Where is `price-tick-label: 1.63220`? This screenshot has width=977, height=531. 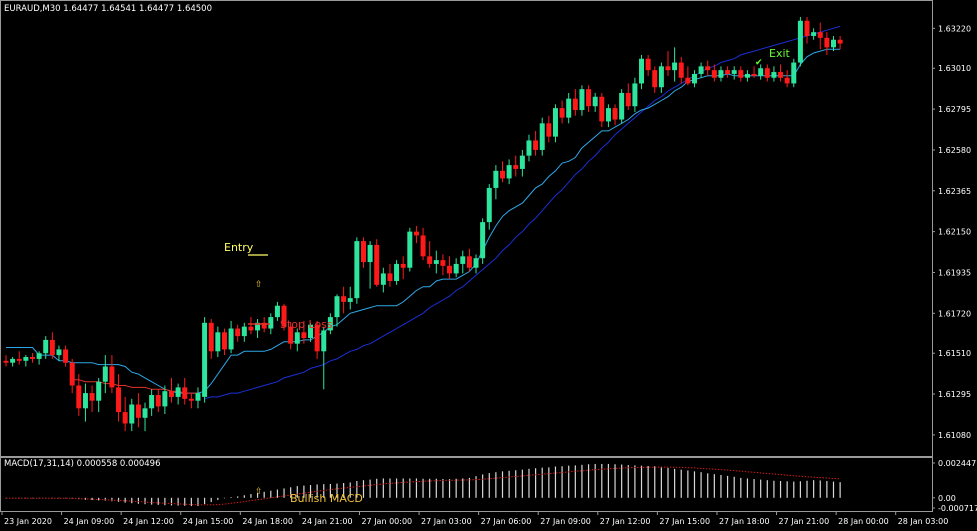
price-tick-label: 1.63220 is located at coordinates (954, 28).